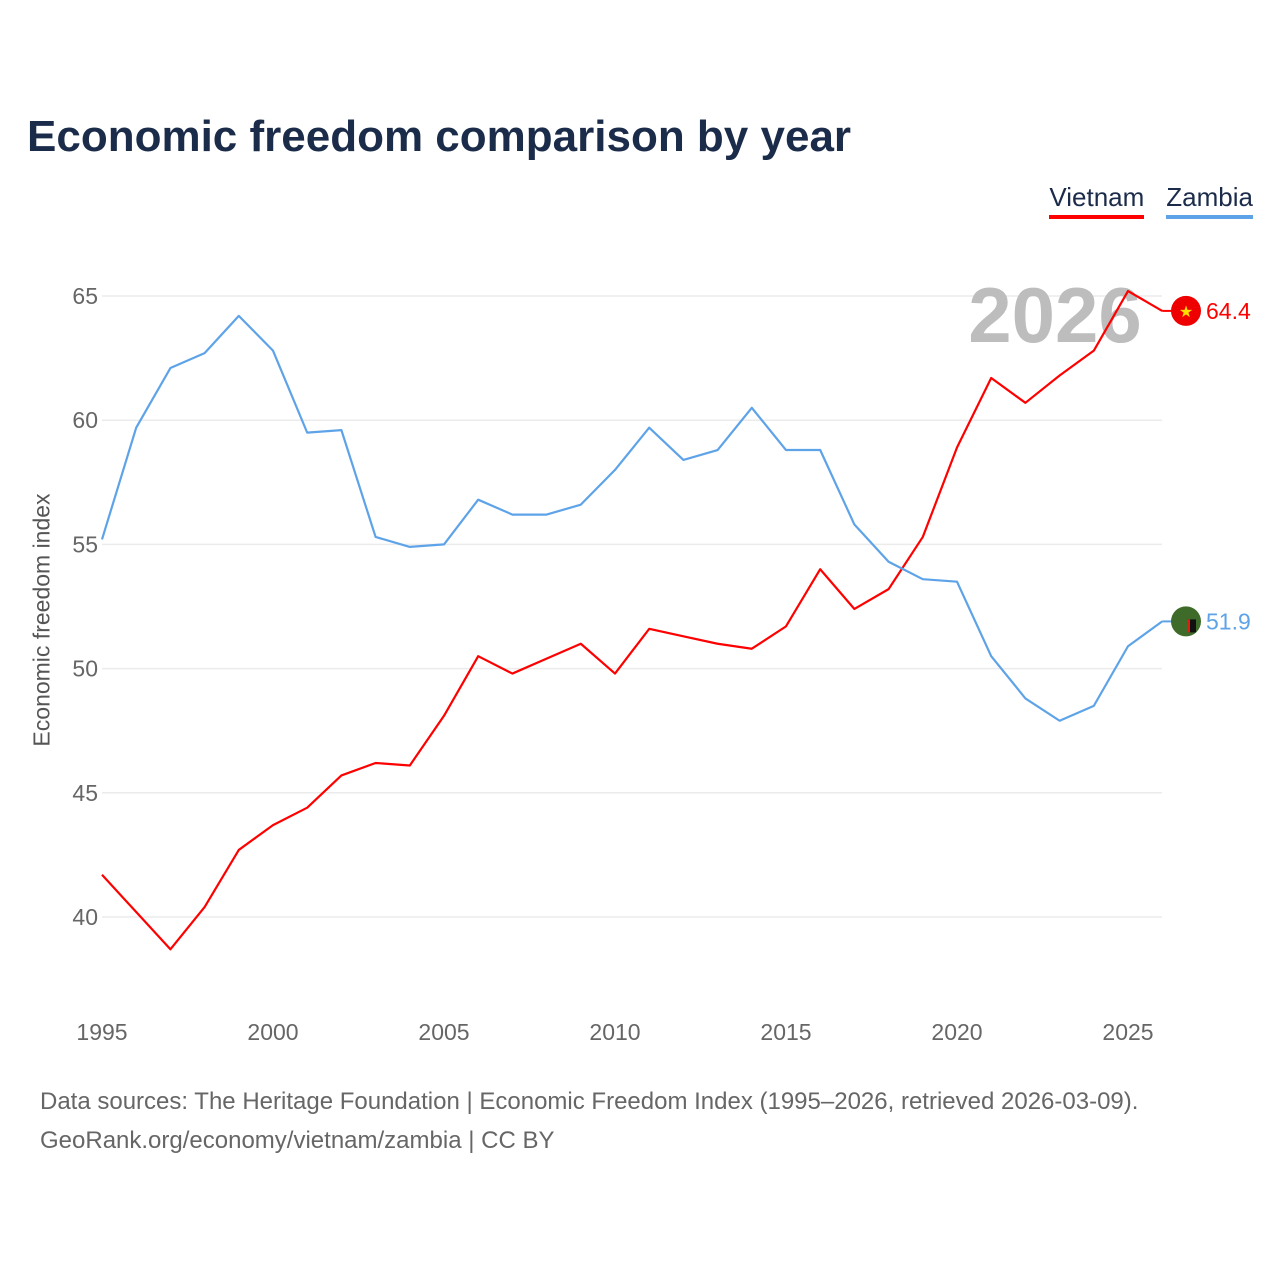 Image resolution: width=1280 pixels, height=1280 pixels. What do you see at coordinates (1151, 200) in the screenshot?
I see `legend: Vietnam Zambia` at bounding box center [1151, 200].